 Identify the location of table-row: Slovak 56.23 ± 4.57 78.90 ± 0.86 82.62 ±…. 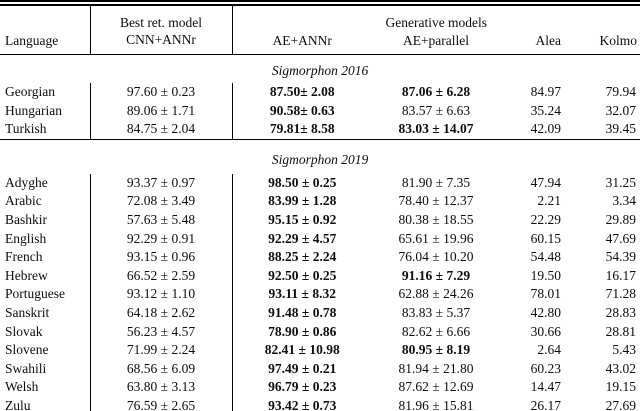
(320, 332).